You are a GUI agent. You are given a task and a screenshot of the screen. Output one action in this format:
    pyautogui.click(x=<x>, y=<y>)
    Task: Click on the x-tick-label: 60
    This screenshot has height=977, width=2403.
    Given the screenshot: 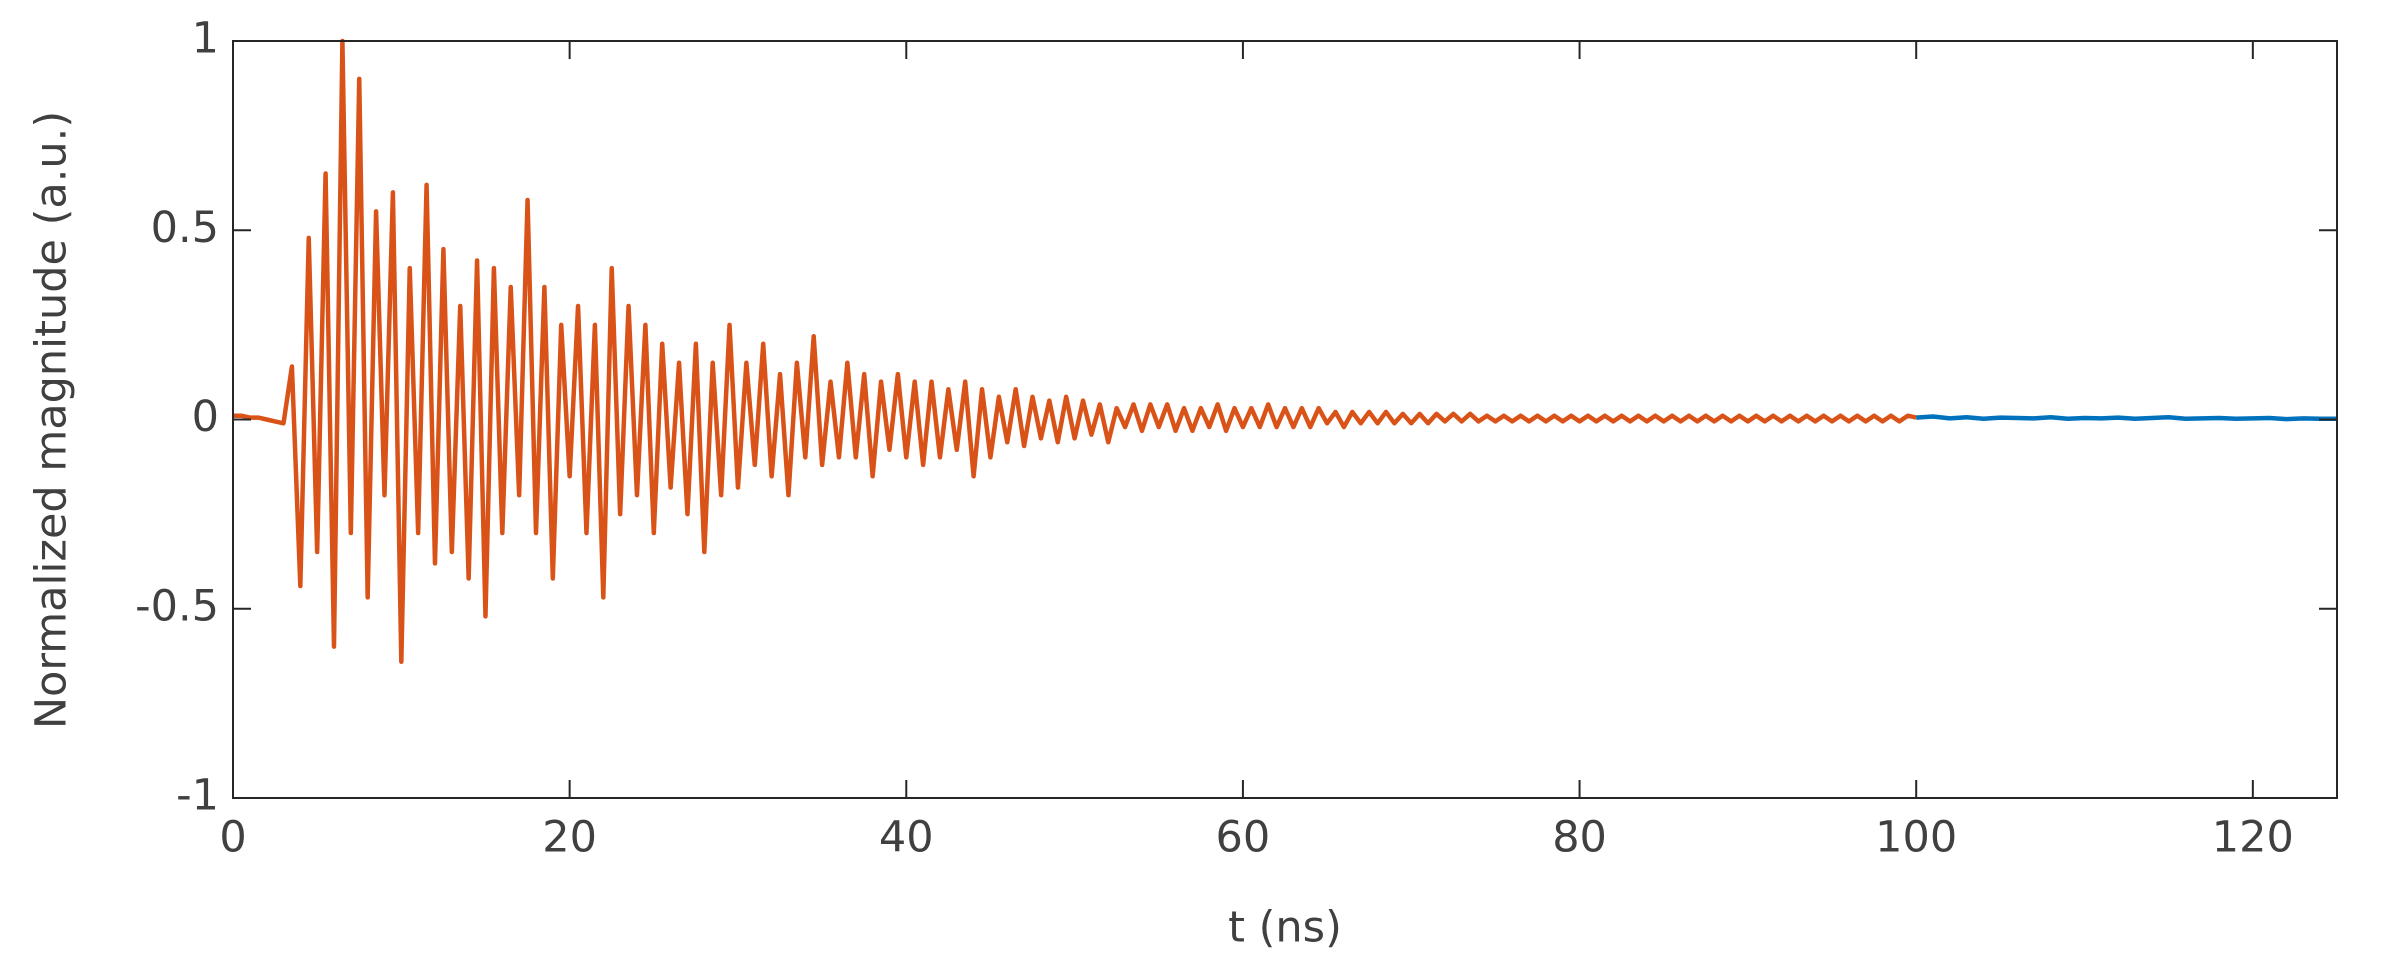 What is the action you would take?
    pyautogui.click(x=1243, y=838)
    